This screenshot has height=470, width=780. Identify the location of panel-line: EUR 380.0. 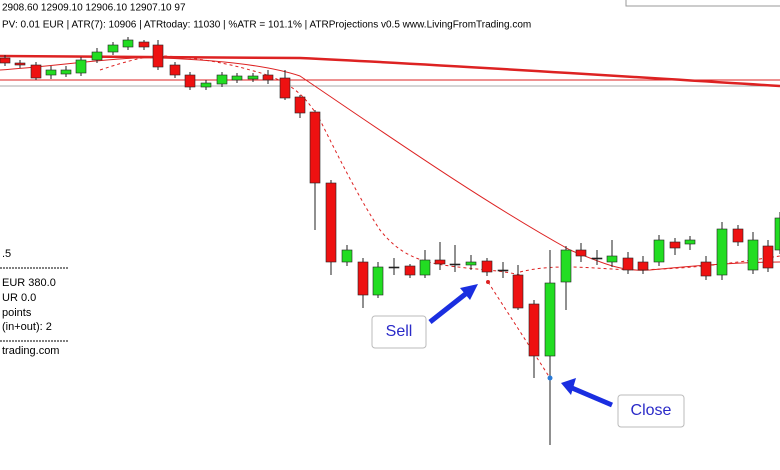
(29, 283).